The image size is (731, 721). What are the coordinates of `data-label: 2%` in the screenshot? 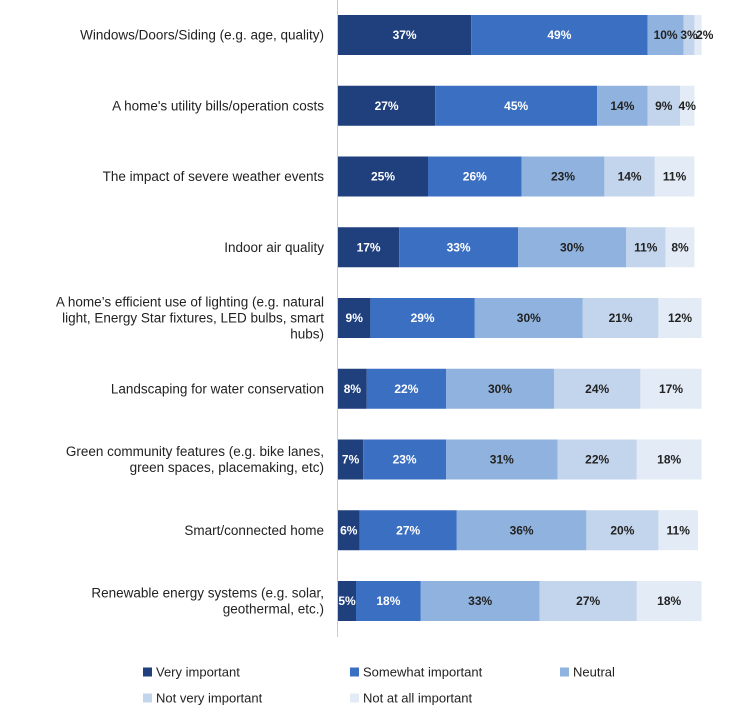 It's located at (705, 35).